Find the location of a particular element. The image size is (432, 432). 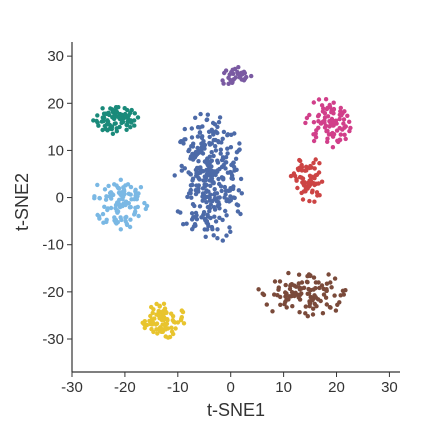

x-axis-ticks: -30 -20 -10 0 10 20 30 is located at coordinates (229, 384).